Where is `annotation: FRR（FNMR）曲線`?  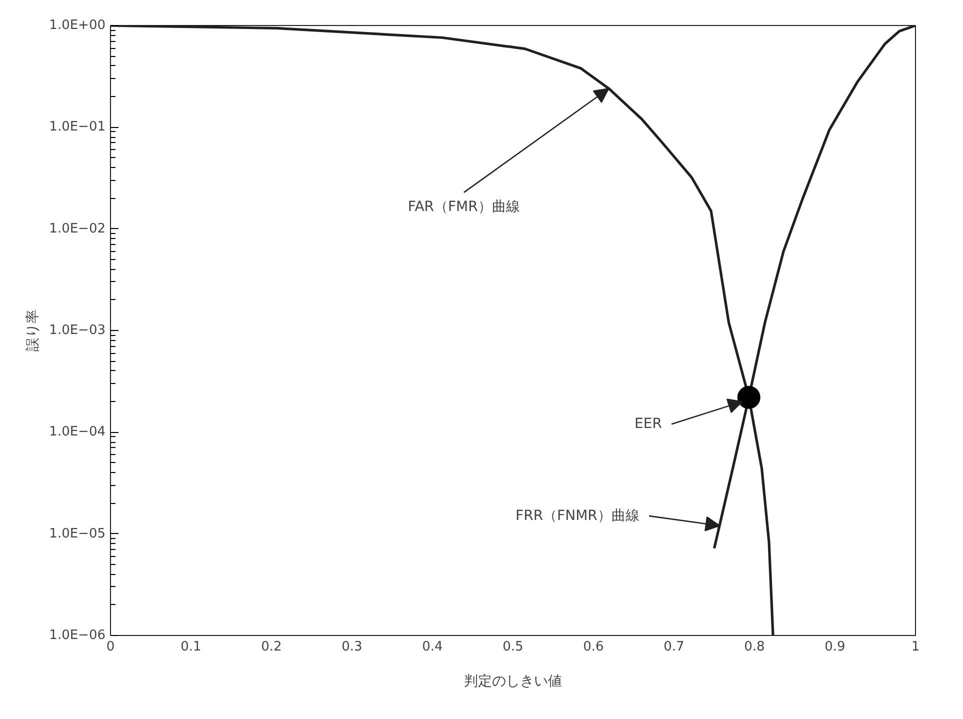
annotation: FRR（FNMR）曲線 is located at coordinates (578, 516).